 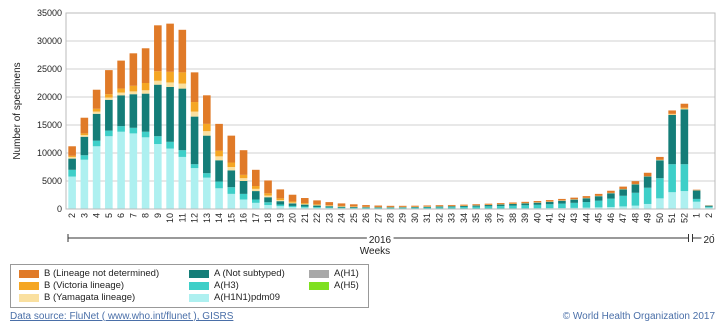 What do you see at coordinates (52, 181) in the screenshot?
I see `y-tick-label: 5000` at bounding box center [52, 181].